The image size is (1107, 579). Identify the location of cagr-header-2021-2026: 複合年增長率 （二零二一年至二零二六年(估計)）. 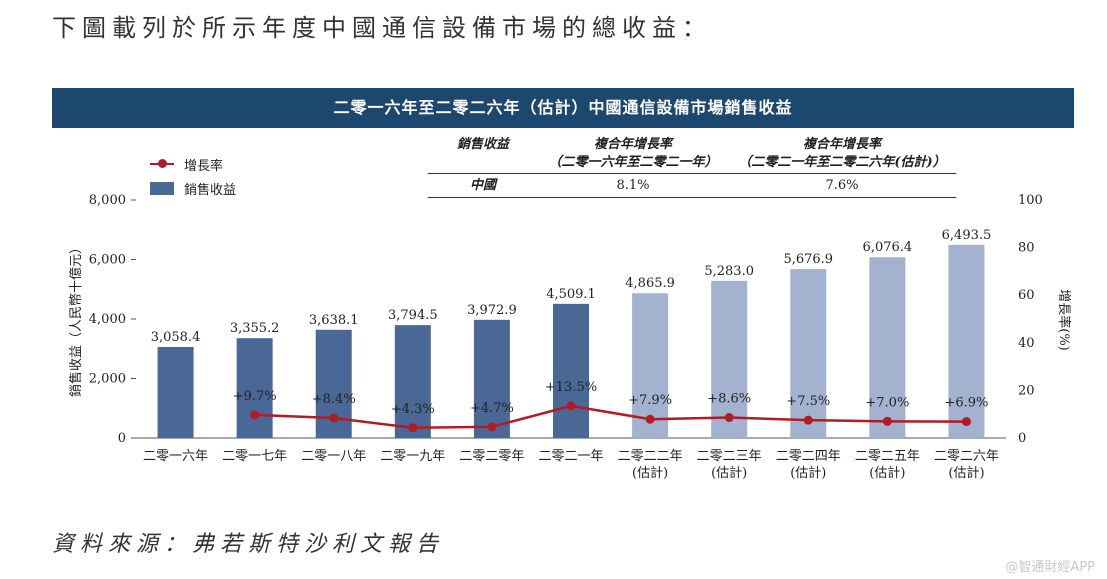
(842, 153).